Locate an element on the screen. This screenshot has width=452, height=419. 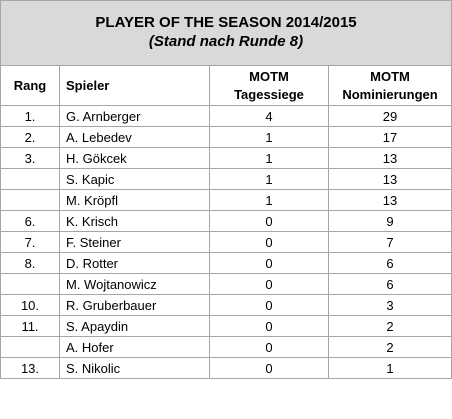
table-row: 6. K. Krisch 0 9 is located at coordinates (226, 221).